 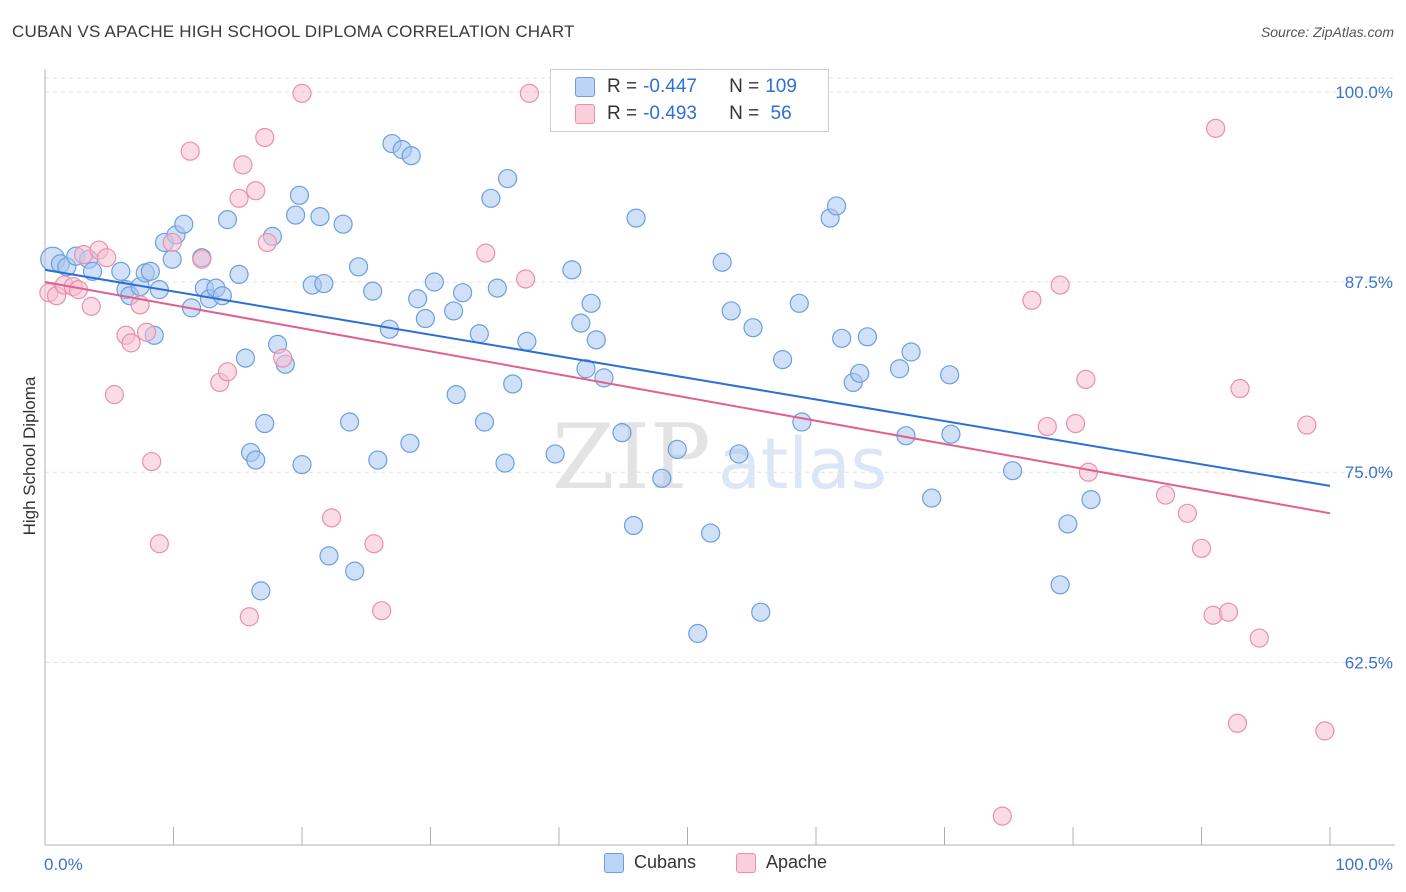 I want to click on source-label: Source: ZipAtlas.com, so click(x=1327, y=32).